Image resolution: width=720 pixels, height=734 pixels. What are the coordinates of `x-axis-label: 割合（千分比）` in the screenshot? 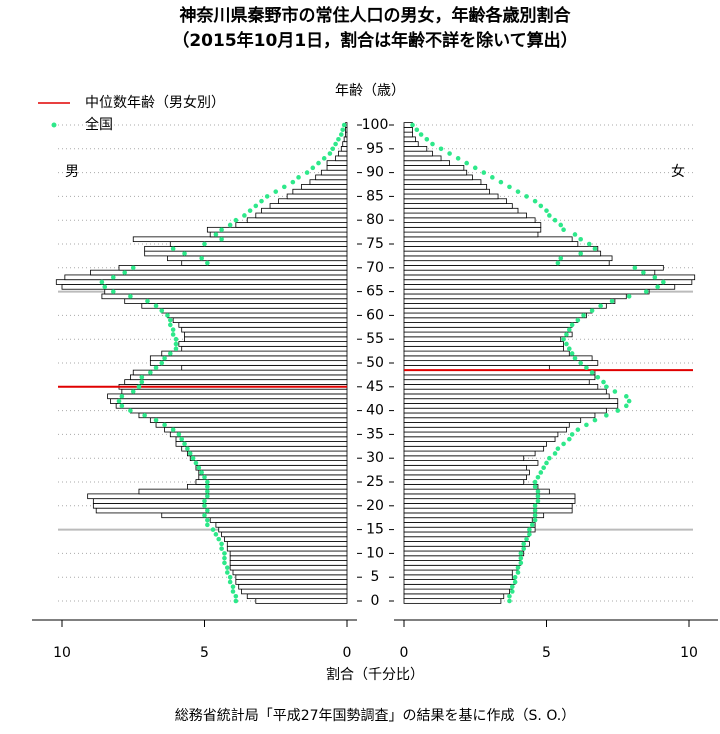 It's located at (375, 674).